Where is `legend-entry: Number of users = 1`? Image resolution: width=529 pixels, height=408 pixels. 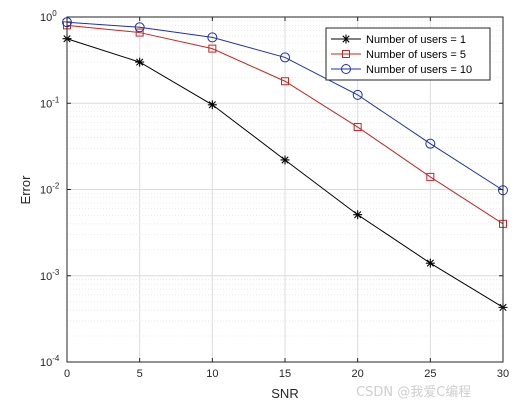
legend-entry: Number of users = 1 is located at coordinates (398, 40).